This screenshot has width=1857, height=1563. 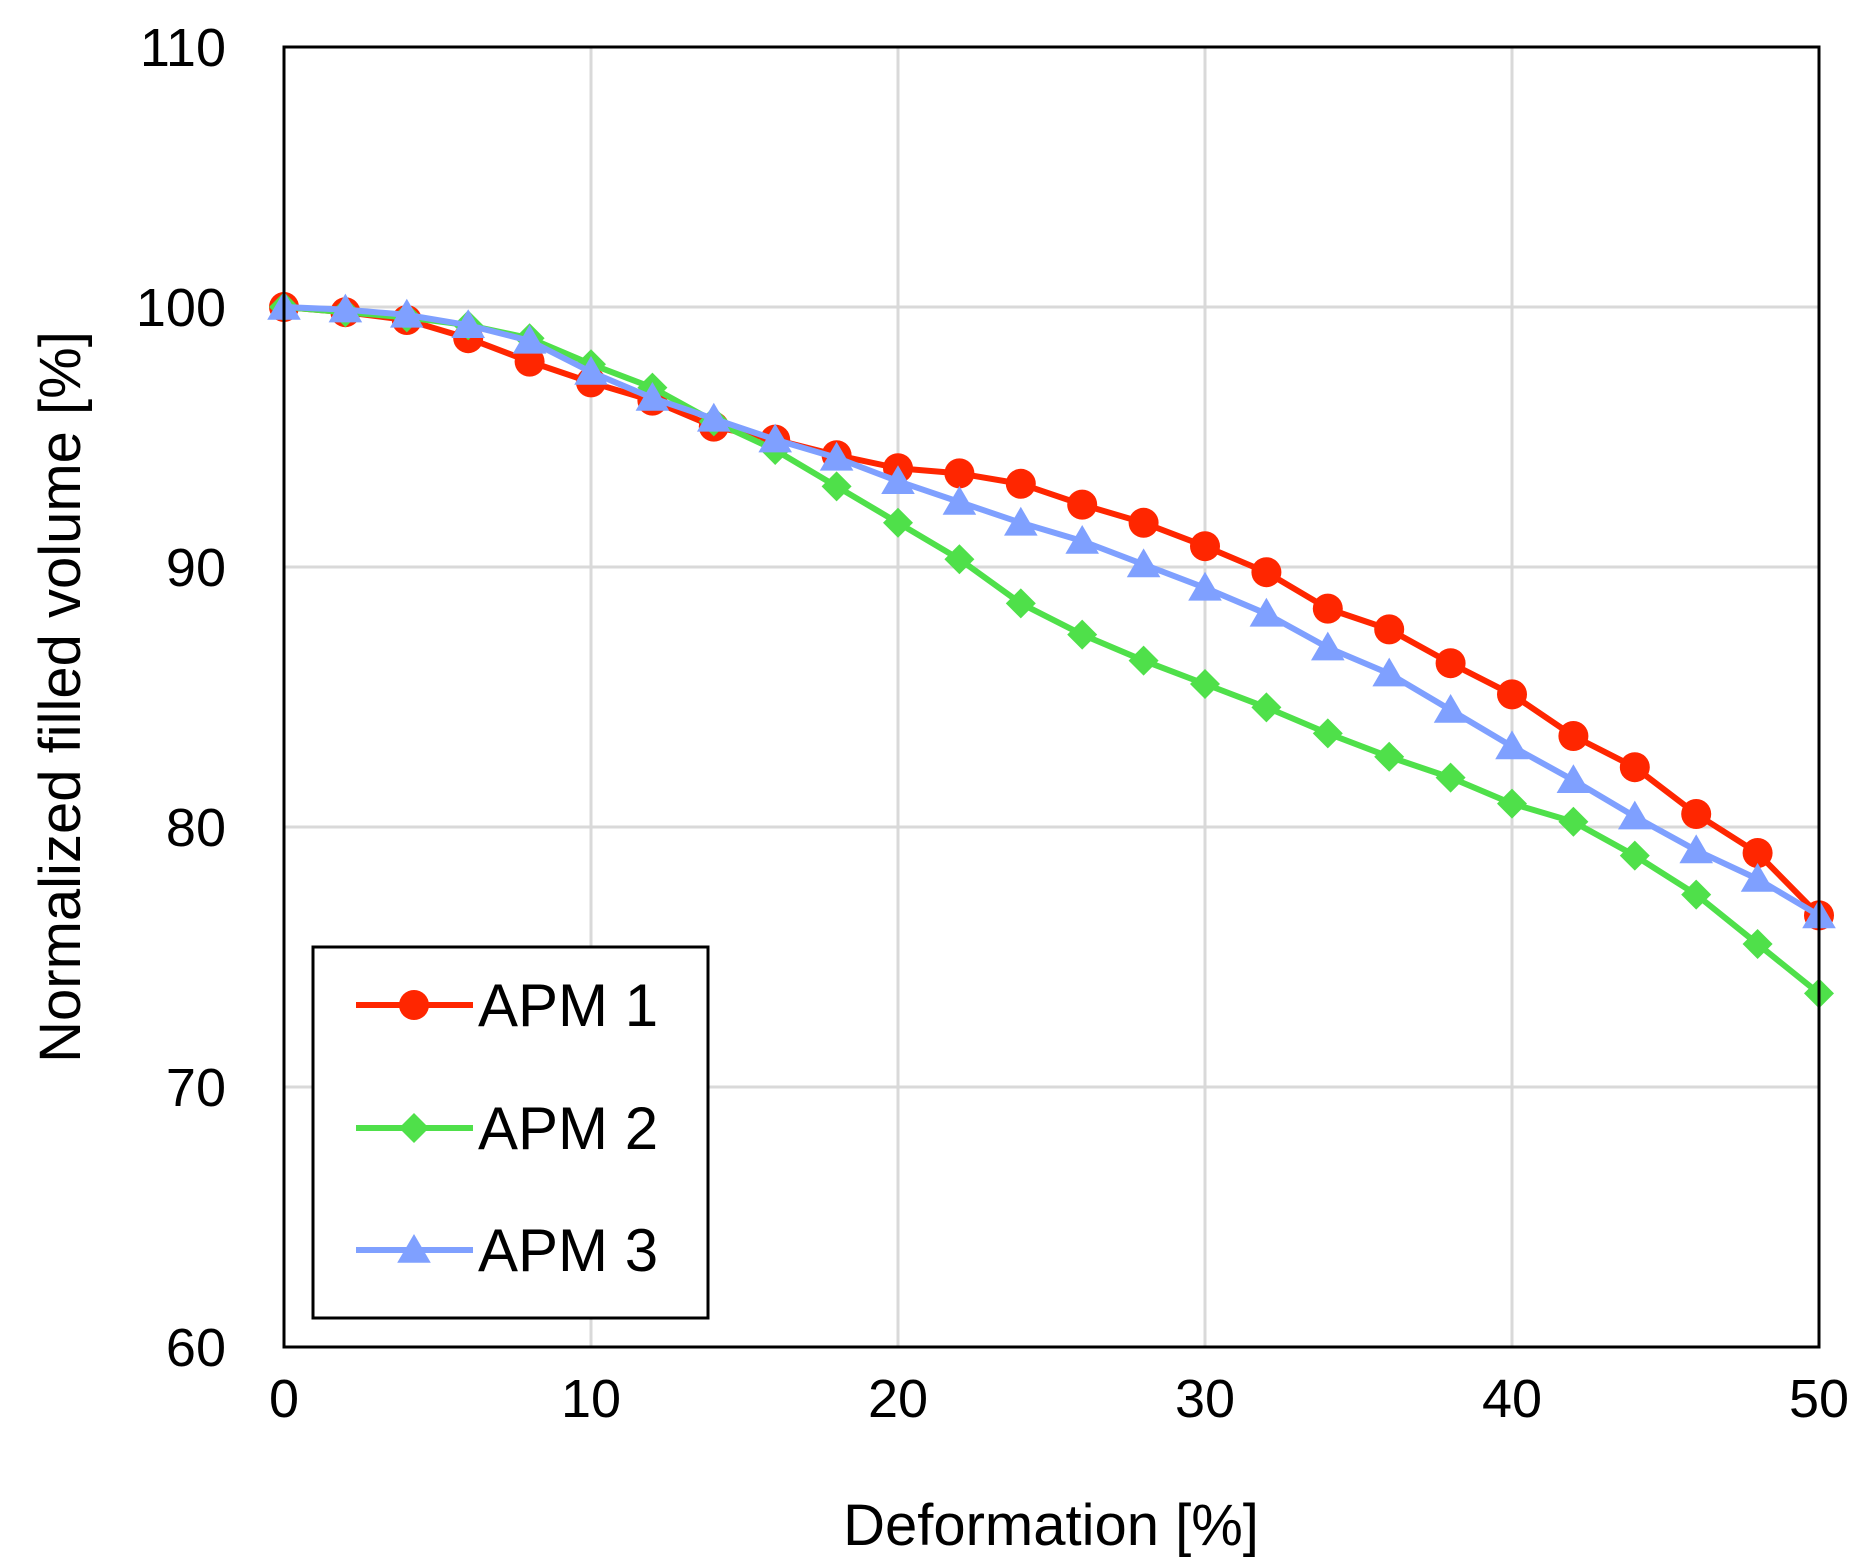 What do you see at coordinates (1059, 1399) in the screenshot?
I see `x-axis-tick-labels: 0 10 20 30 40 50` at bounding box center [1059, 1399].